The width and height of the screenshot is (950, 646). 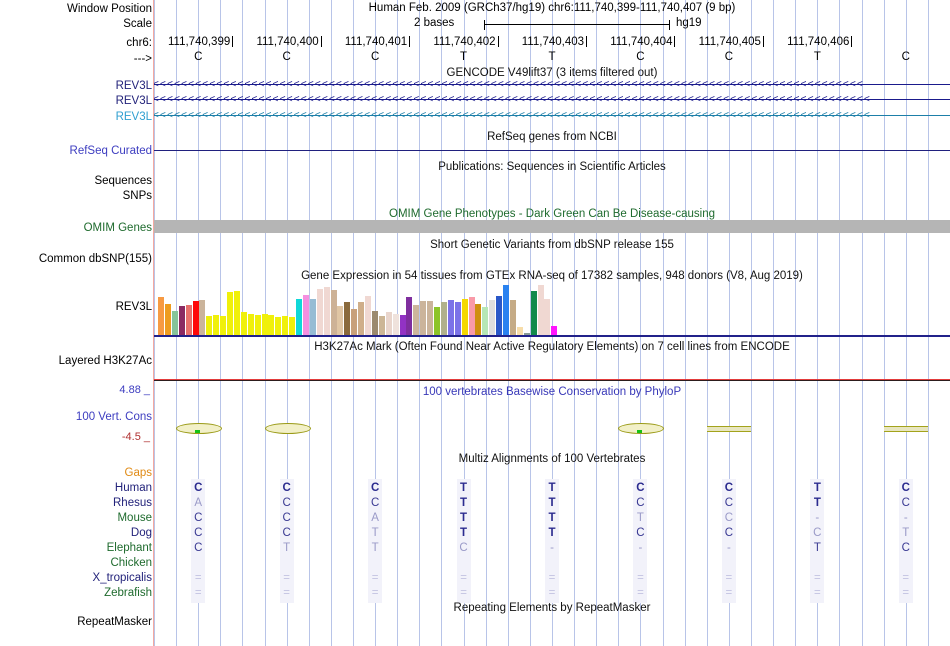 I want to click on layered-h3k27ac-label: Layered H3K27Ac, so click(x=105, y=361).